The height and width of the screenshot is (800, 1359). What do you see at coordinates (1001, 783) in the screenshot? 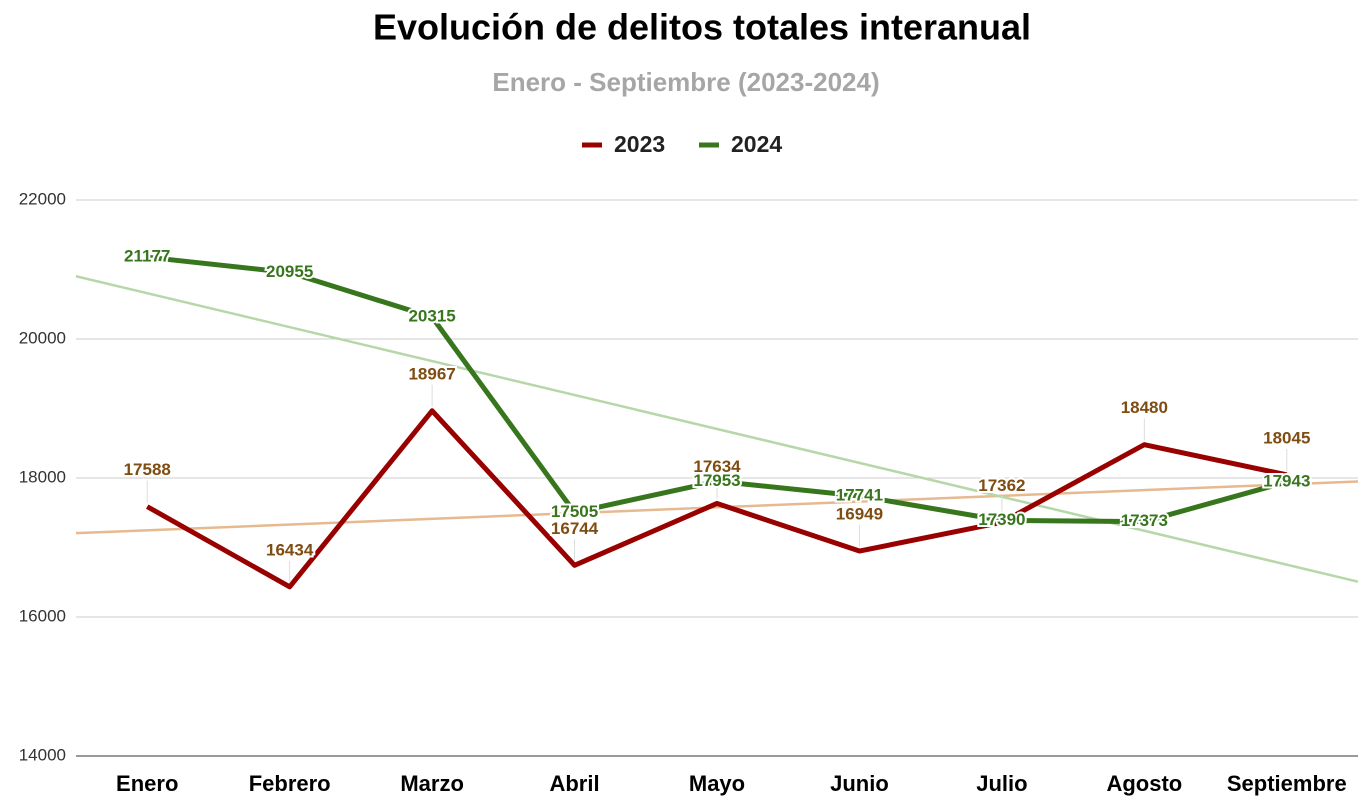
I see `x-tick-label: Julio` at bounding box center [1001, 783].